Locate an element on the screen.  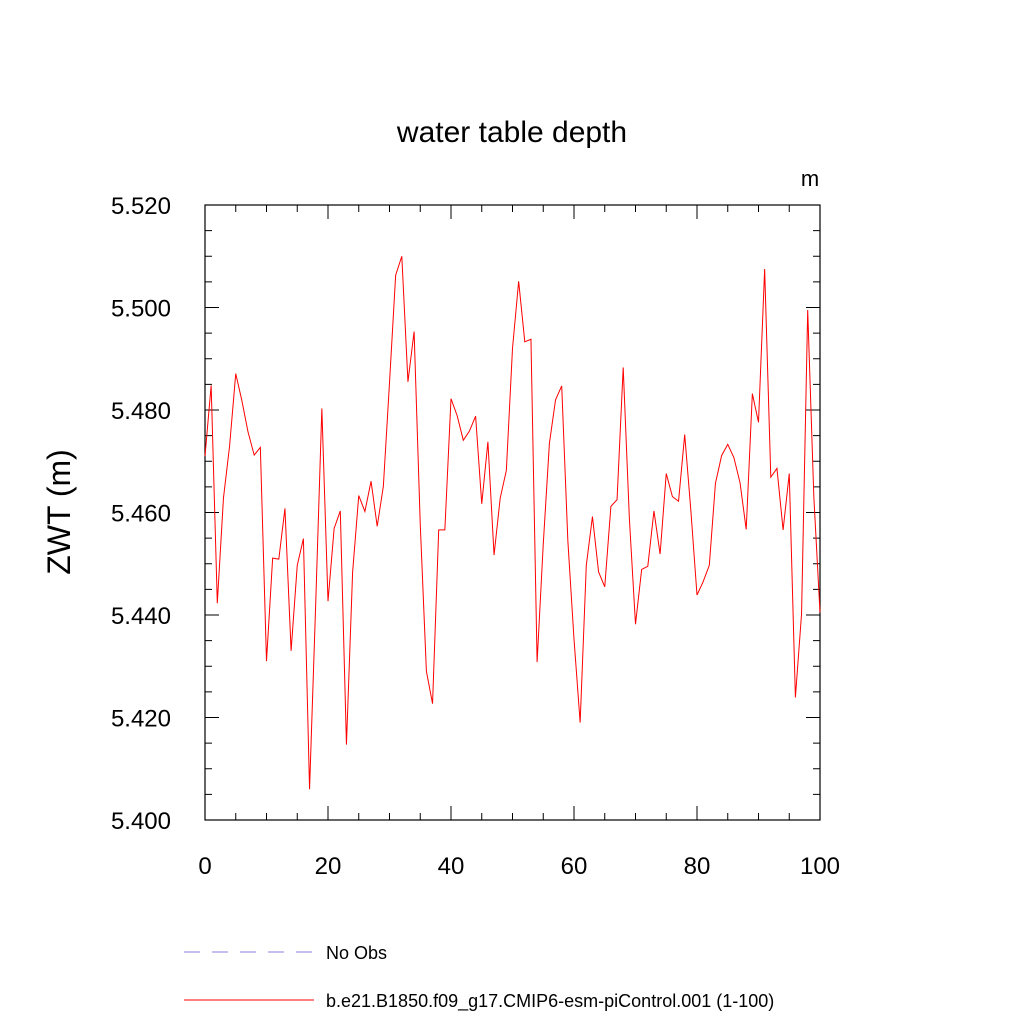
x-tick-label: 0 is located at coordinates (204, 866).